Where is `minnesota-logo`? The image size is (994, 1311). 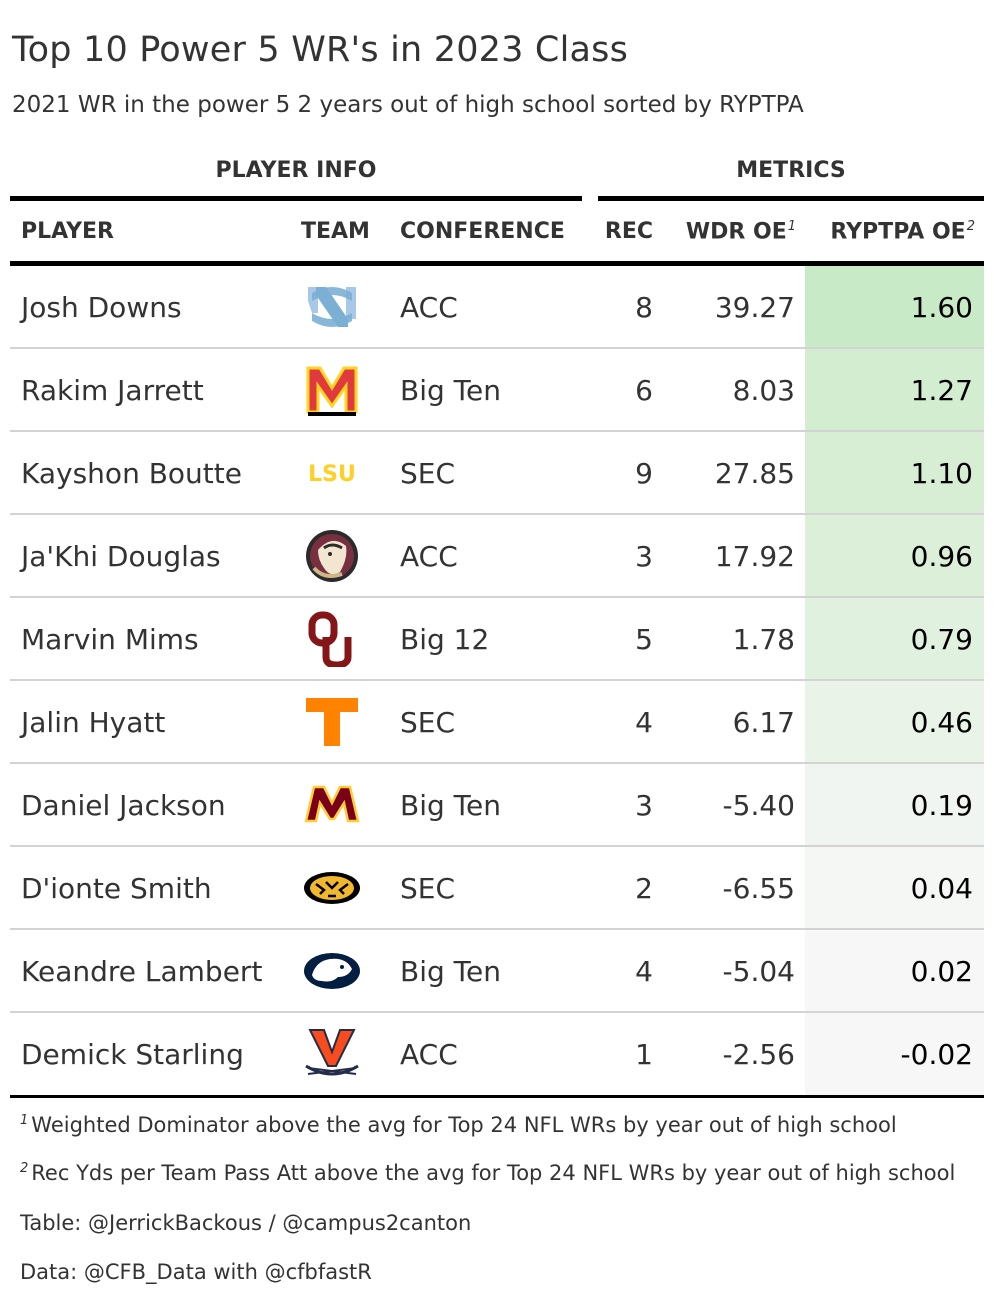 minnesota-logo is located at coordinates (332, 805).